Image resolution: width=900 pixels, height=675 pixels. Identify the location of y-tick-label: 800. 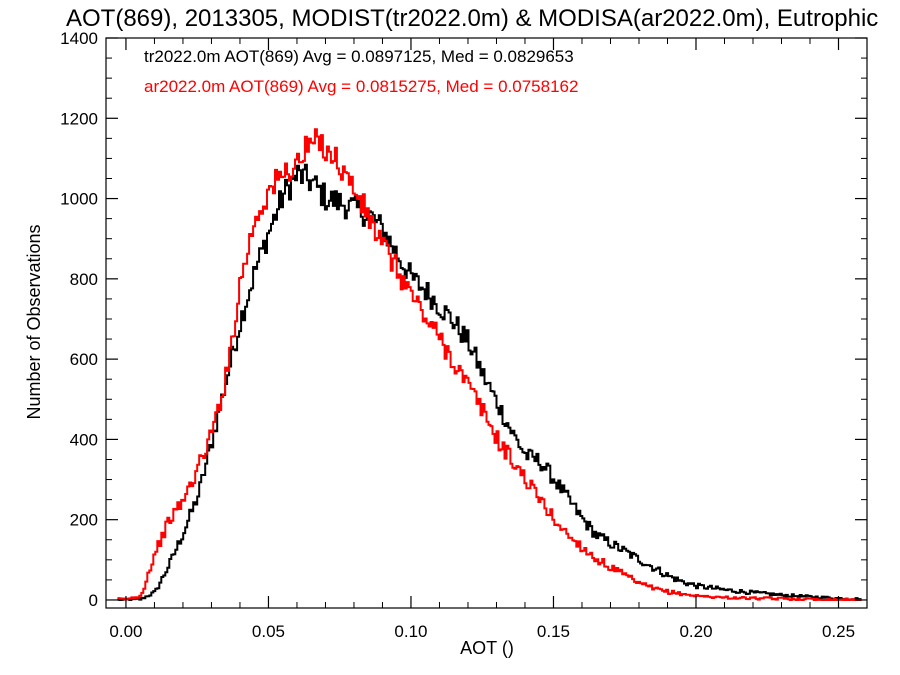
(84, 279).